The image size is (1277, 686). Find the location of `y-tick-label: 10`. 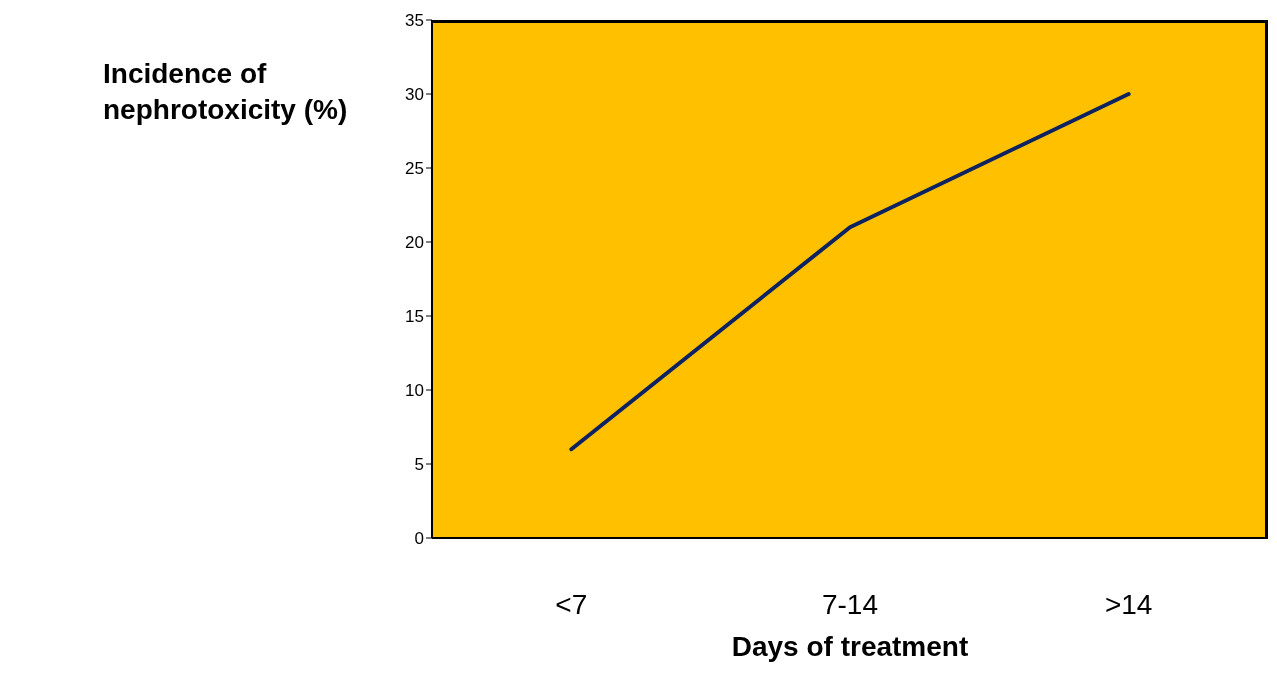

y-tick-label: 10 is located at coordinates (414, 391).